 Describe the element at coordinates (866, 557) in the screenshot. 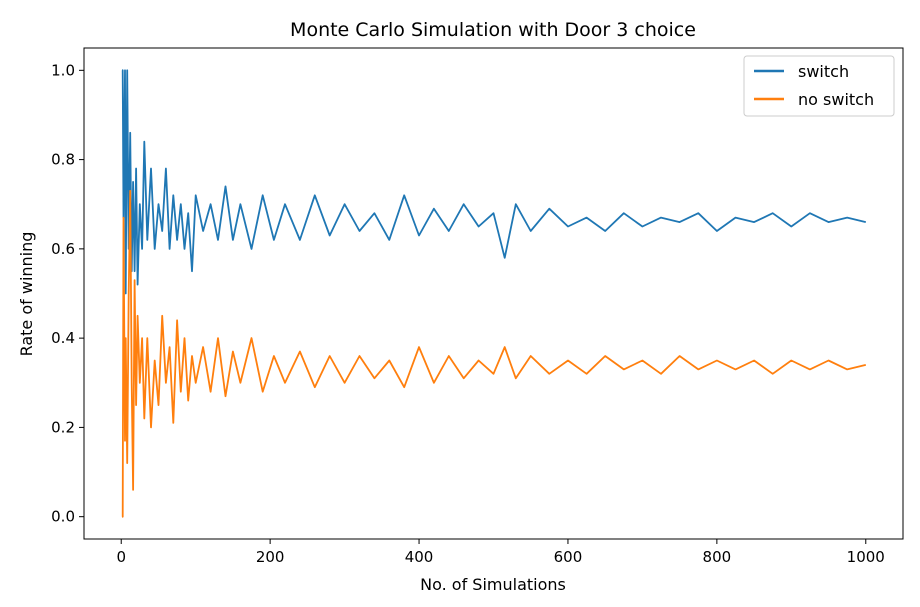

I see `x-tick-label: 1000` at that location.